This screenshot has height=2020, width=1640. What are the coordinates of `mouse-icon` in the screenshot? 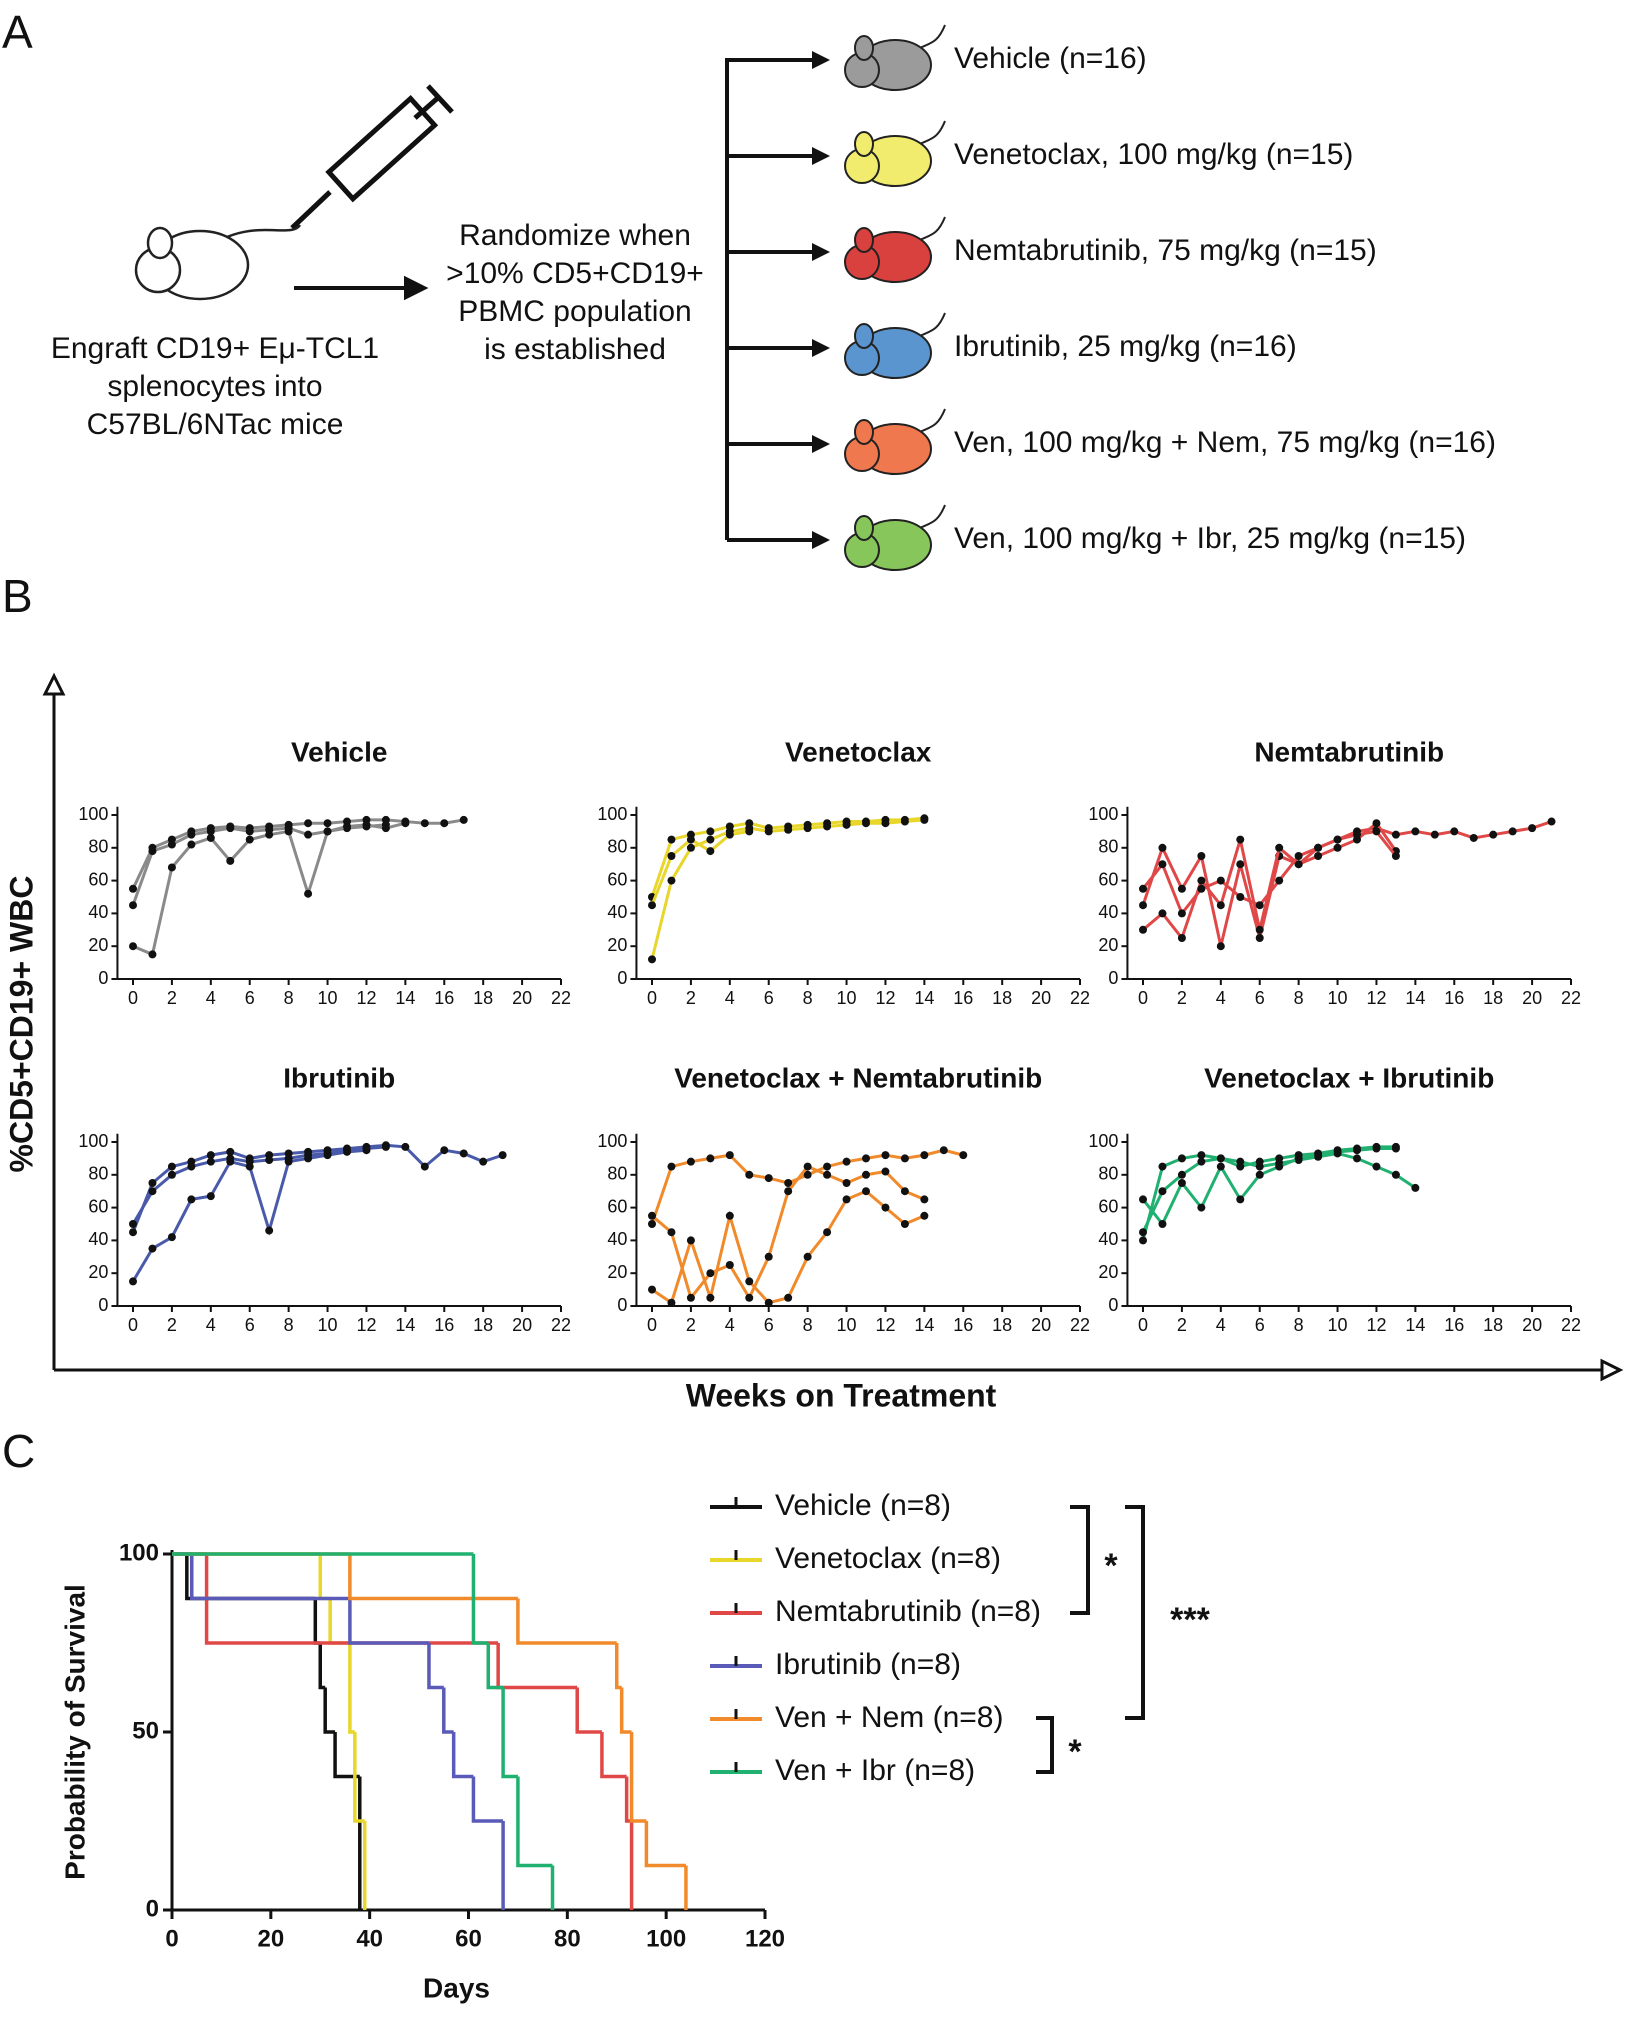 It's located at (895, 441).